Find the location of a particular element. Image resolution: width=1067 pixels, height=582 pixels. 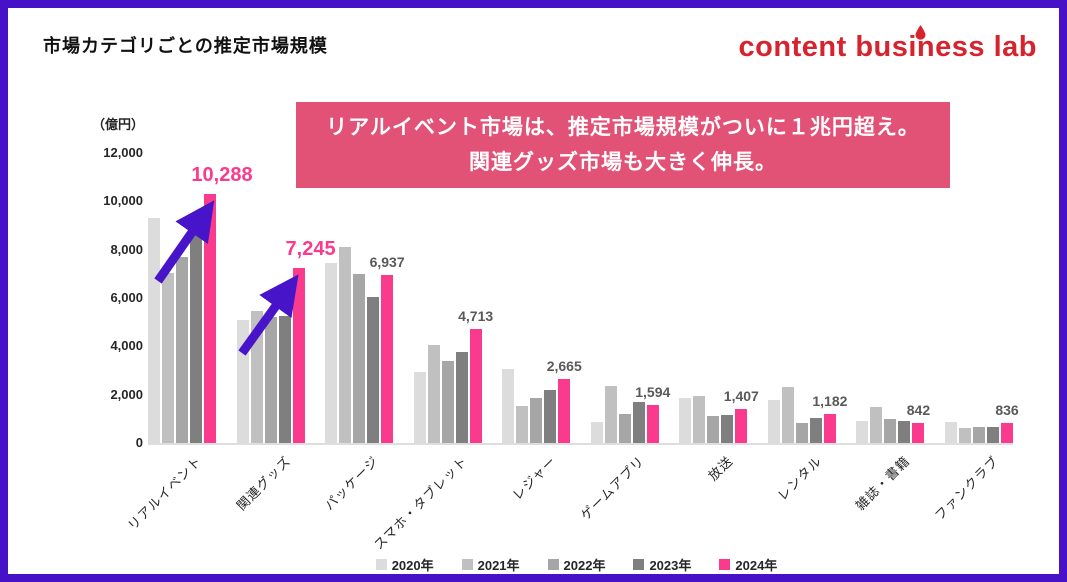

y-tick-4,000: 4,000 is located at coordinates (126, 346).